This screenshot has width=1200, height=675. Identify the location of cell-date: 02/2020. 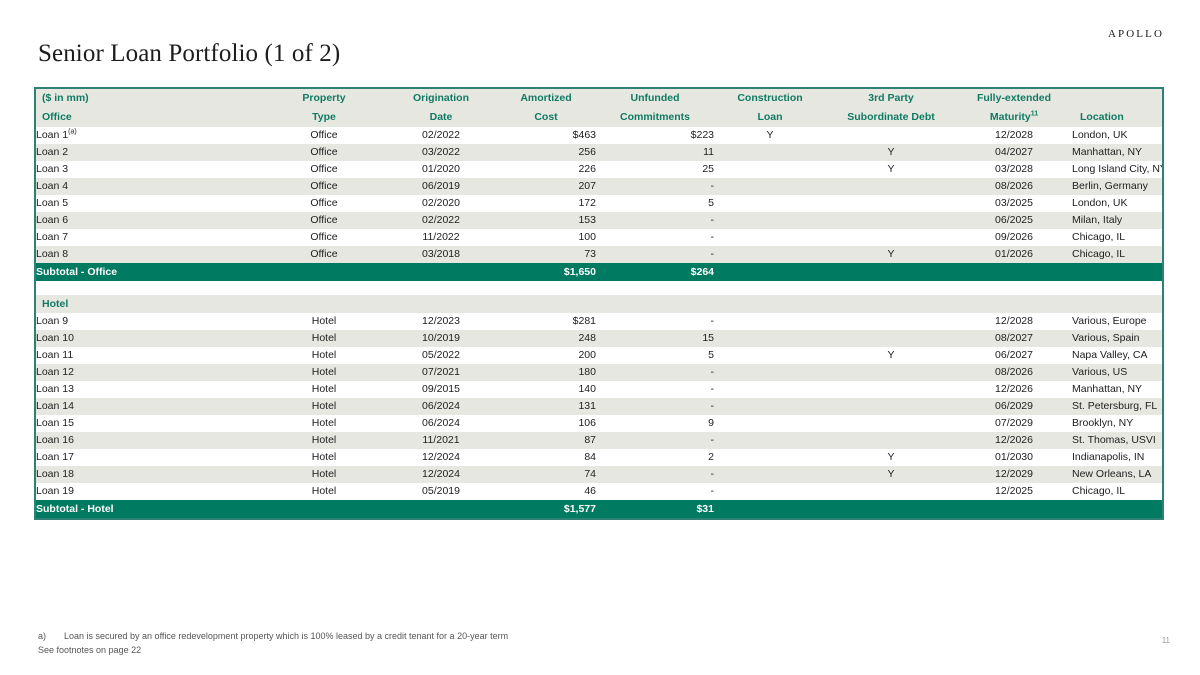
(441, 203).